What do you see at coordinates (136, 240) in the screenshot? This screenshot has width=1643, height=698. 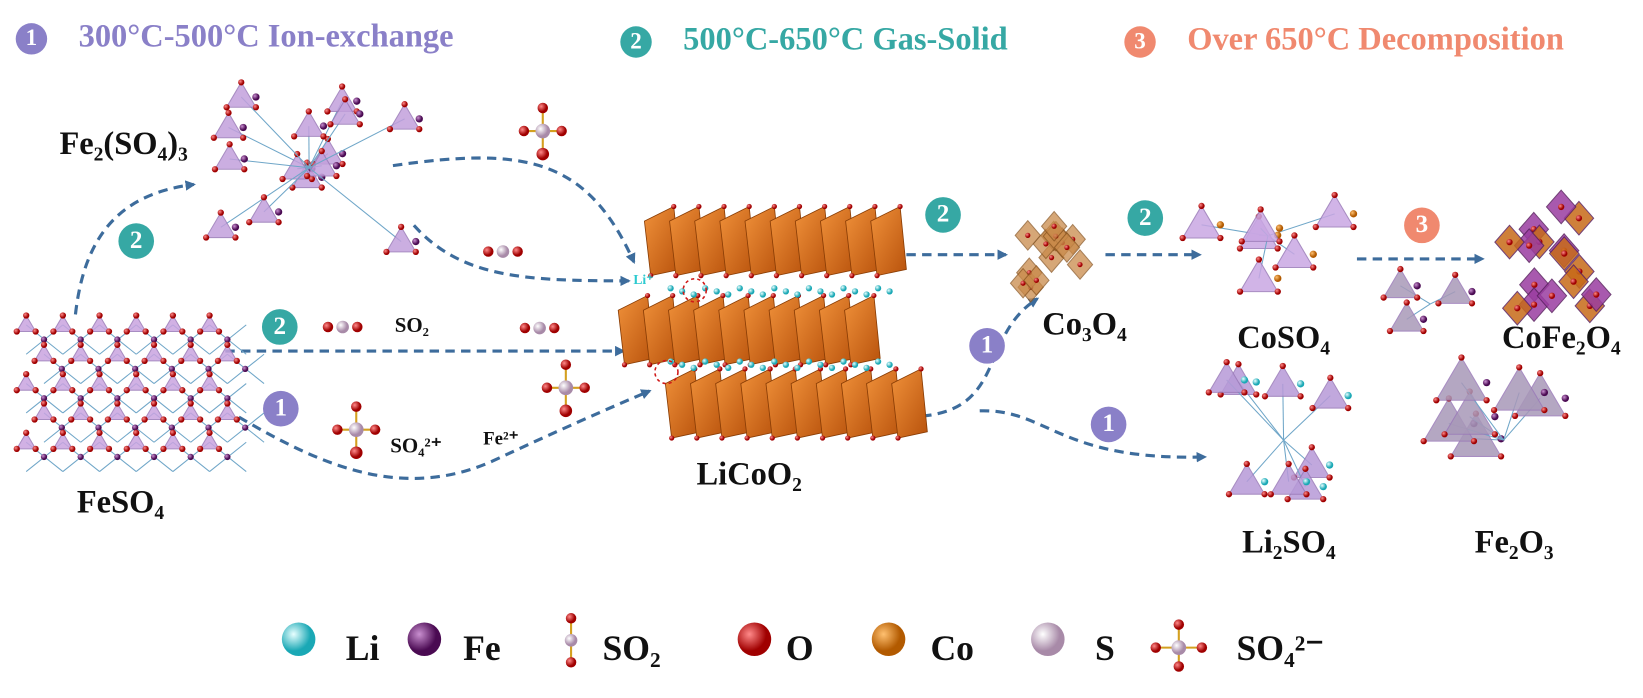 I see `step-number: 2` at bounding box center [136, 240].